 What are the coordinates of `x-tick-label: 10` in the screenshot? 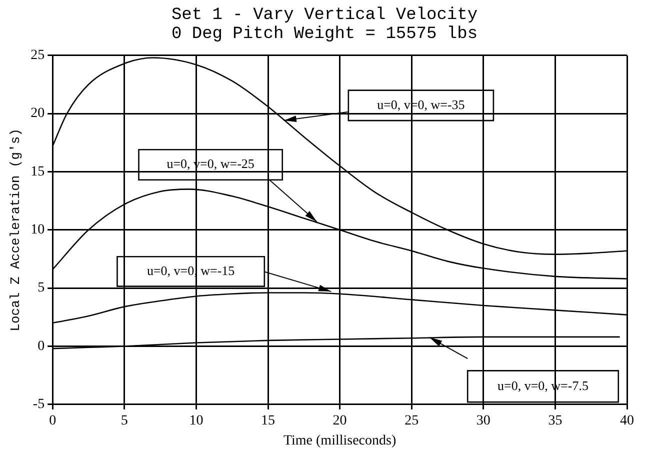 It's located at (196, 420).